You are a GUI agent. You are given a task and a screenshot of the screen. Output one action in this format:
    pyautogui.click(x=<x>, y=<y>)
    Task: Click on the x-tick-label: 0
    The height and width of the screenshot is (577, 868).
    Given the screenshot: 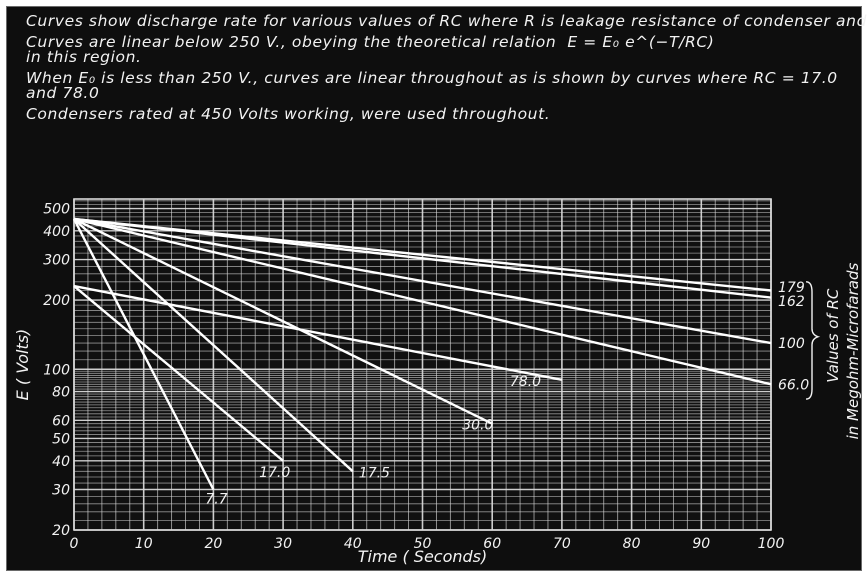 What is the action you would take?
    pyautogui.click(x=74, y=544)
    